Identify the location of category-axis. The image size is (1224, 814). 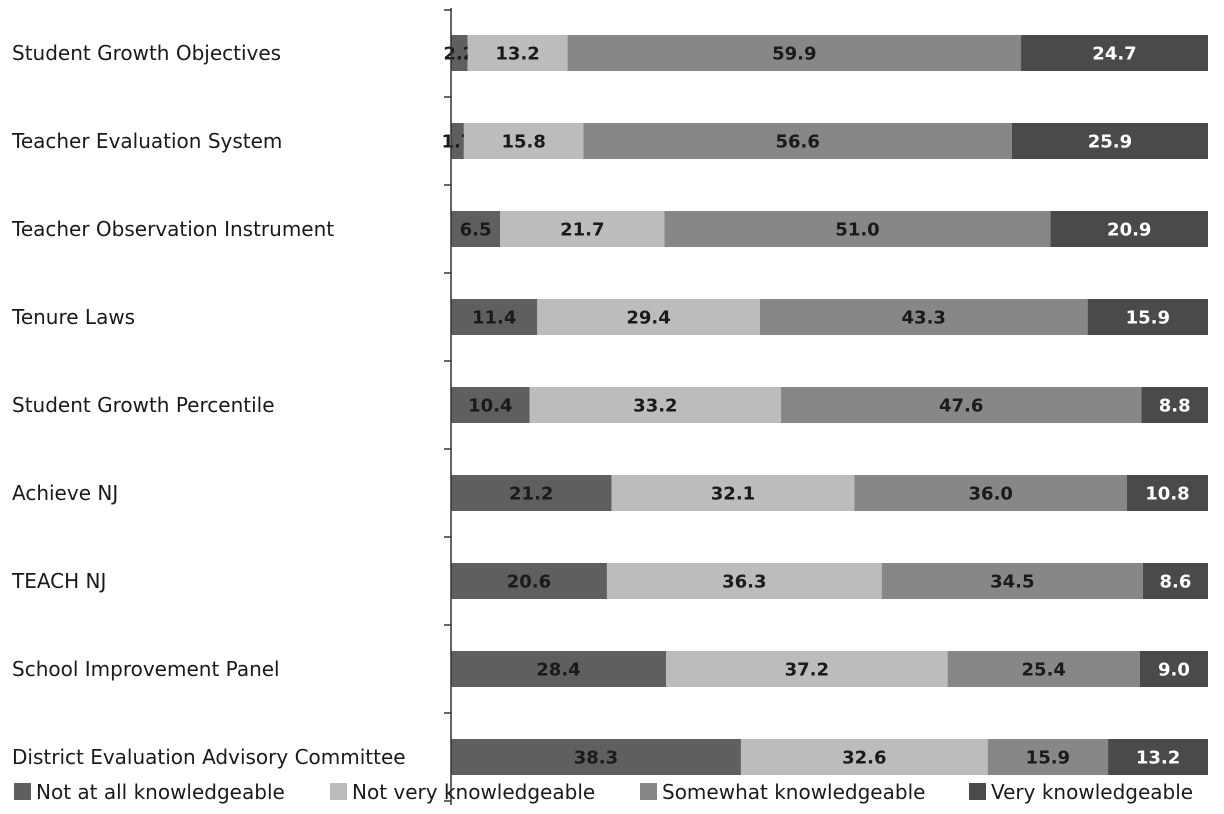
(447, 406).